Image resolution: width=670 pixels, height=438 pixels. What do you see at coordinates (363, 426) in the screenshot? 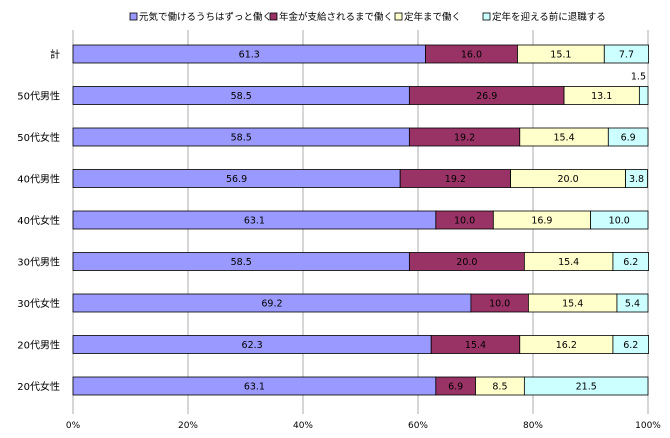
I see `x-axis-ticks: 0% 20% 40% 60% 80% 100%` at bounding box center [363, 426].